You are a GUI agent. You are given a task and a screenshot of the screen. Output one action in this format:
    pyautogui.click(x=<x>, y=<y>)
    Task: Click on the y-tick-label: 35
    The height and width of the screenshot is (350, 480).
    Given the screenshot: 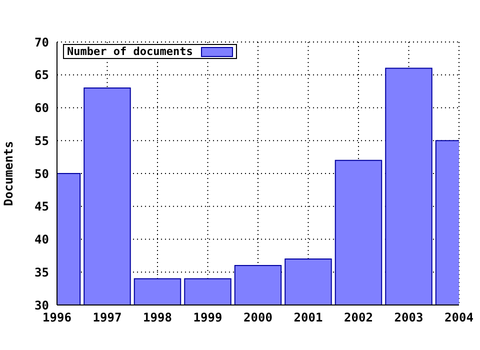 What is the action you would take?
    pyautogui.click(x=41, y=272)
    